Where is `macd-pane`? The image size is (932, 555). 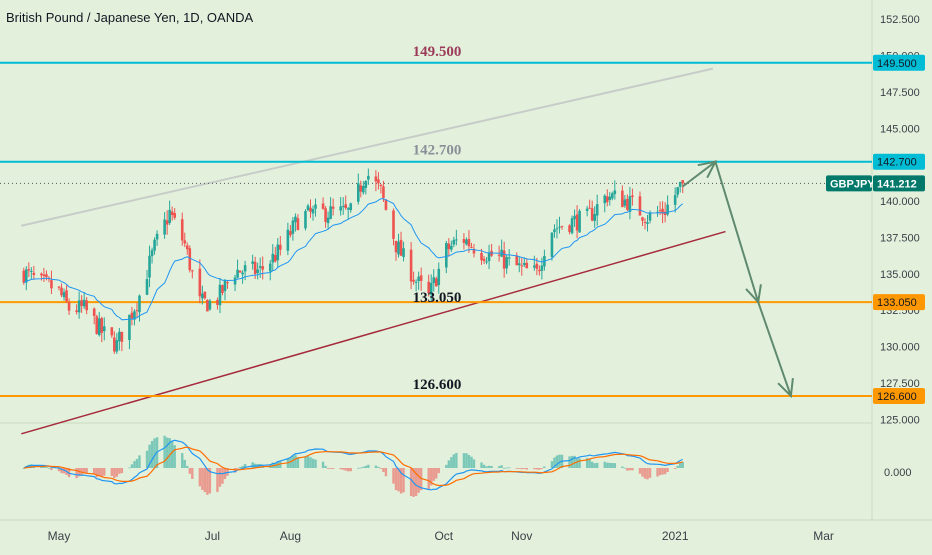
macd-pane is located at coordinates (353, 466).